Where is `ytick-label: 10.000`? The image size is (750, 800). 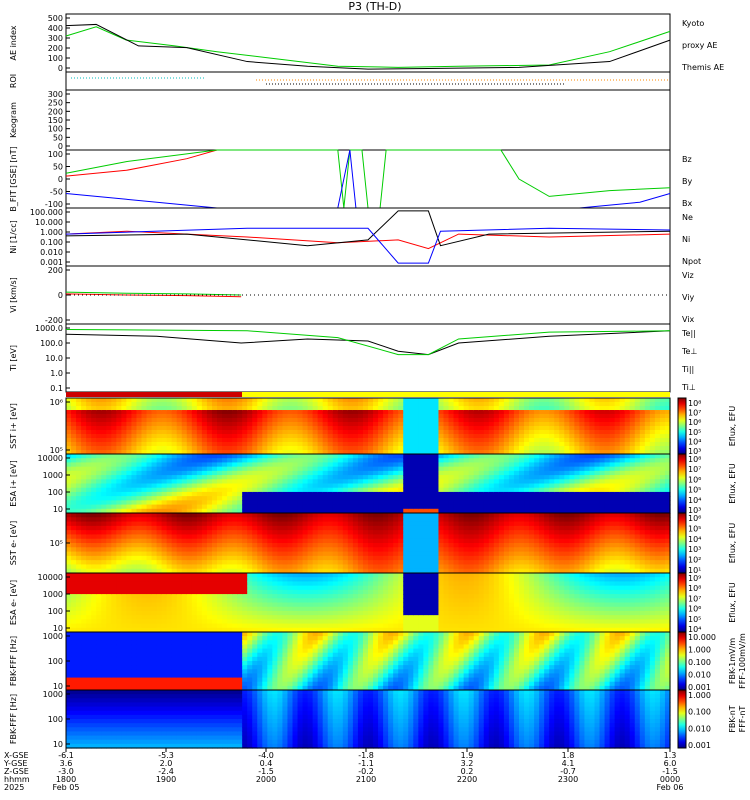
ytick-label: 10.000 is located at coordinates (49, 222).